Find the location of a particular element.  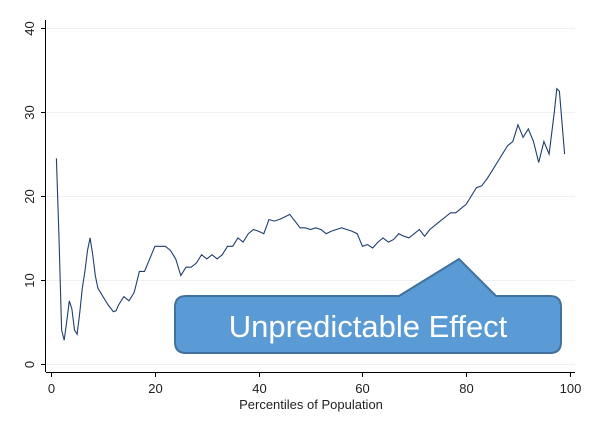

y-tick-label: 20 is located at coordinates (29, 196).